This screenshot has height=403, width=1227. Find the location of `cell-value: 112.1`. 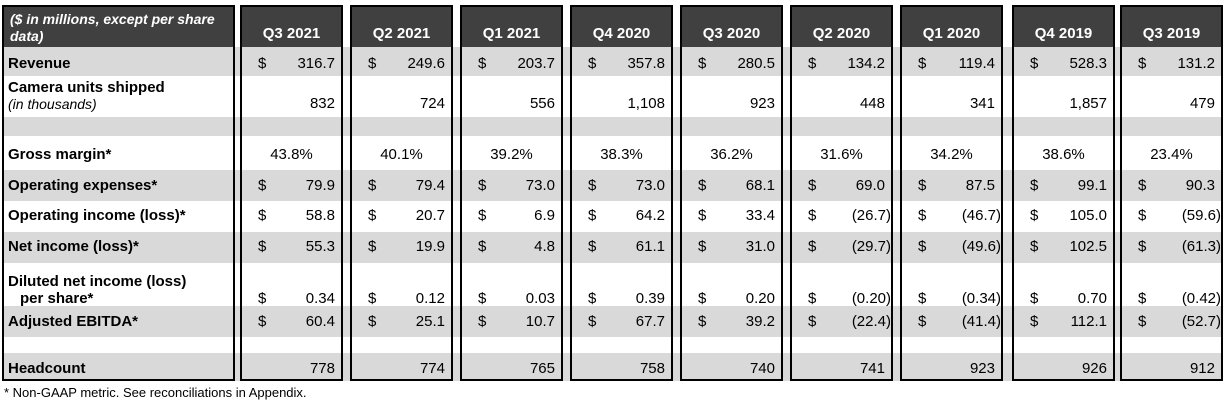

cell-value: 112.1 is located at coordinates (1088, 321).